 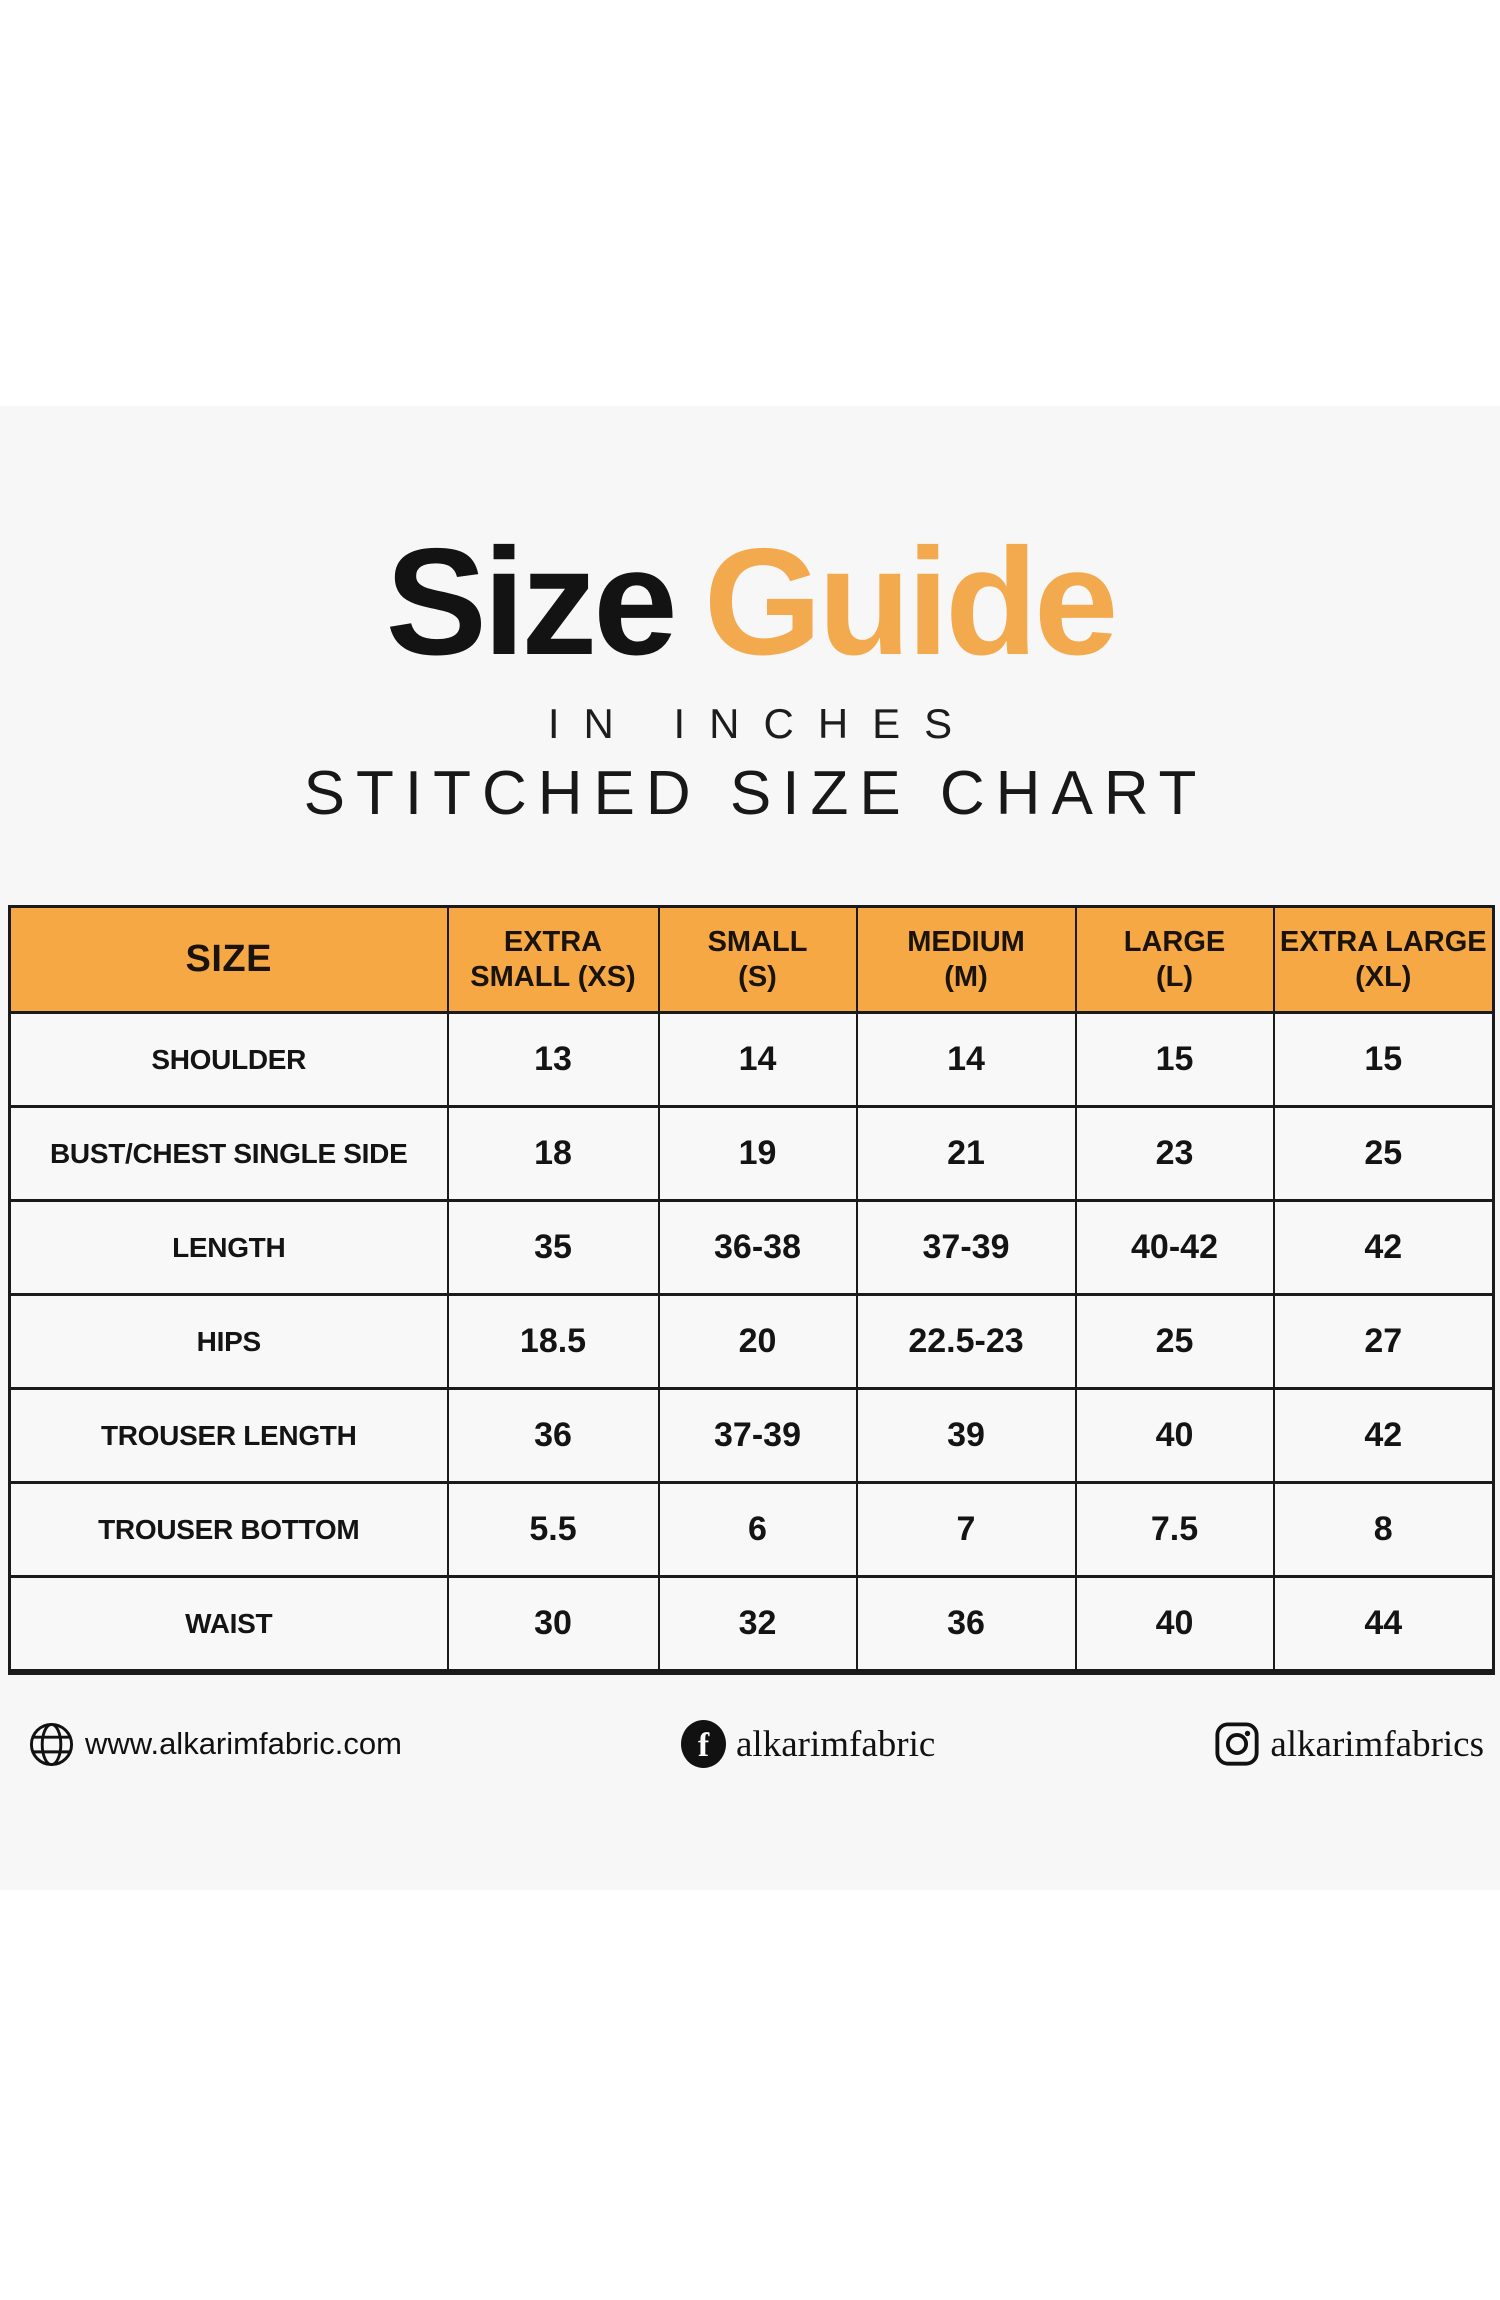 I want to click on row-label: SHOULDER, so click(x=228, y=1059).